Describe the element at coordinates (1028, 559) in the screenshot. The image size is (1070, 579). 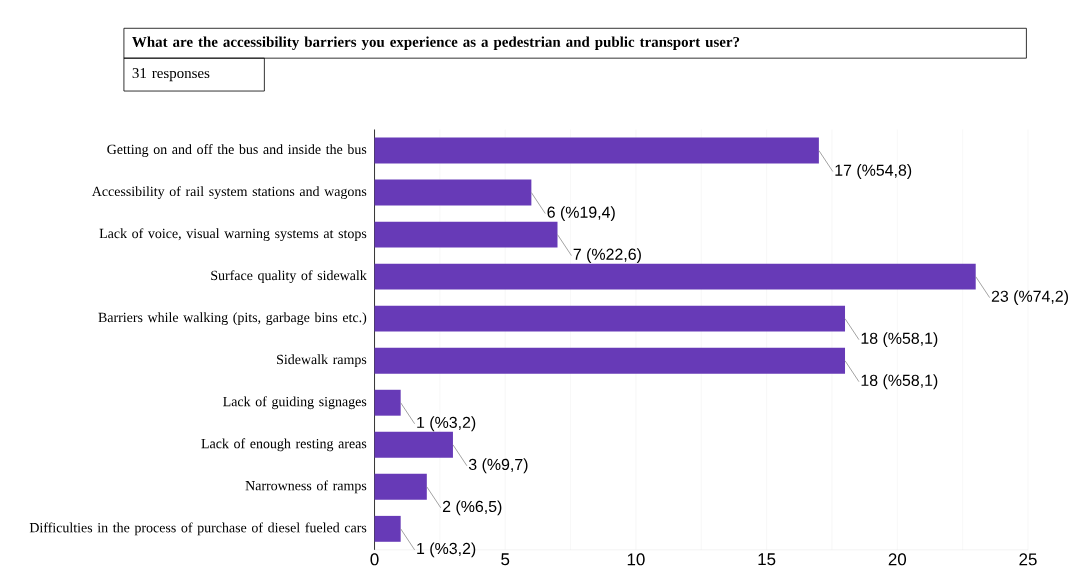
I see `x-tick-label: 25` at that location.